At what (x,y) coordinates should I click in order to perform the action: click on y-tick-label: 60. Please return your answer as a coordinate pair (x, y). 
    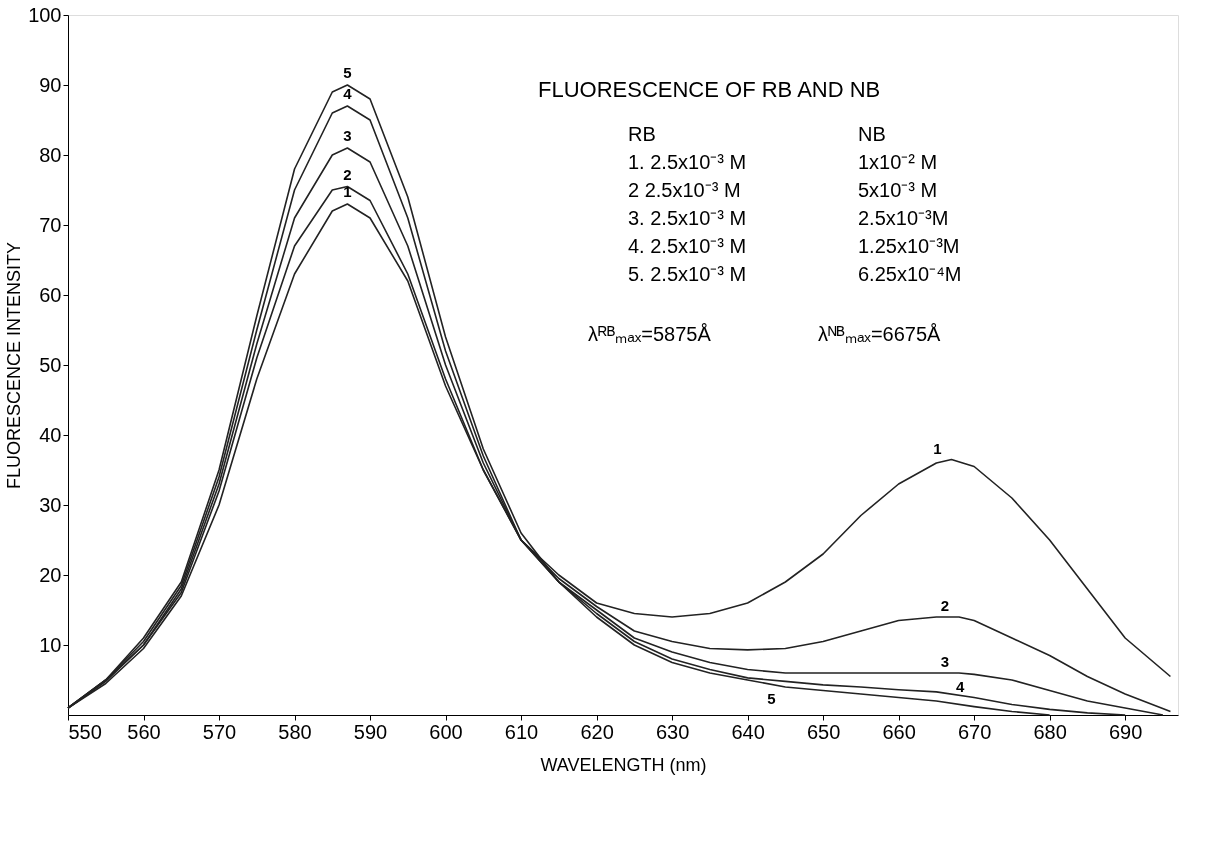
    Looking at the image, I should click on (50, 294).